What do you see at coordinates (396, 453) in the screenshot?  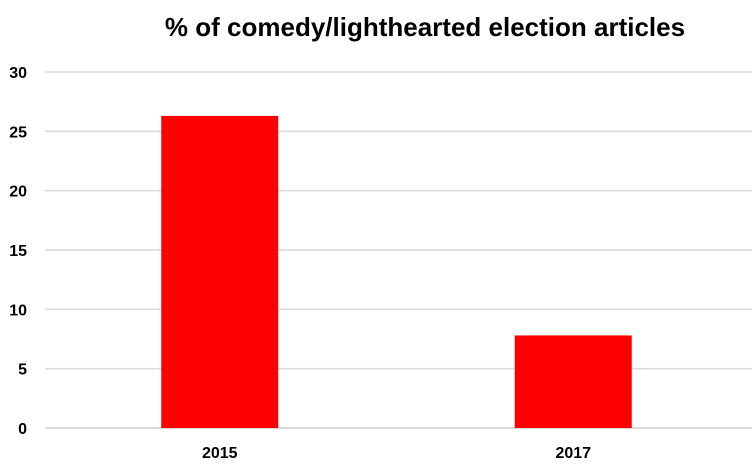 I see `x-axis-tick-labels: 2015 2017` at bounding box center [396, 453].